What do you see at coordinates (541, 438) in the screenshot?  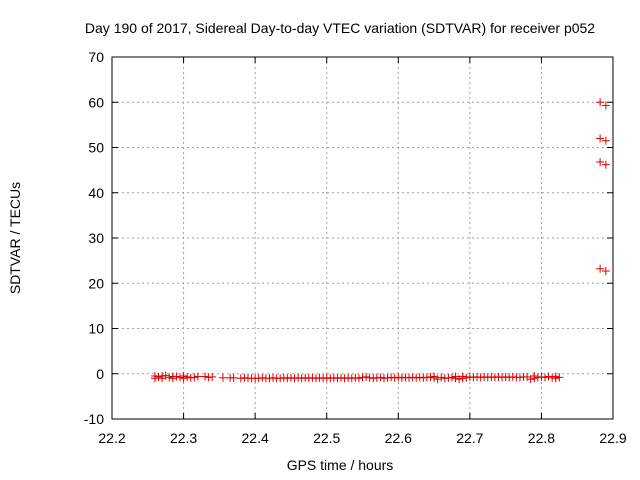 I see `x-tick-label: 22.8` at bounding box center [541, 438].